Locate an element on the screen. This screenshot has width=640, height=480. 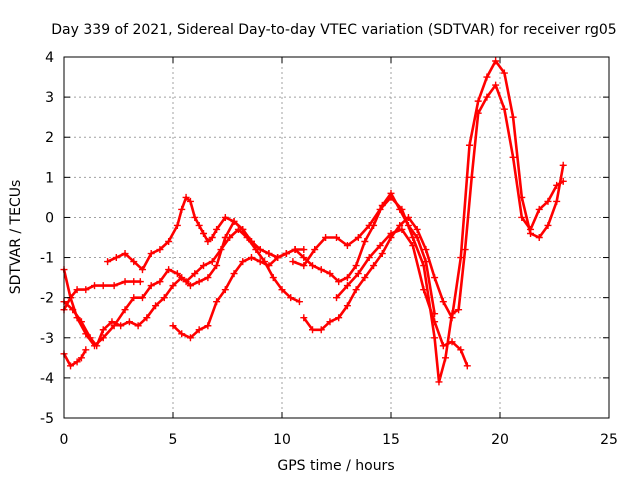
x-tick-label: 25 is located at coordinates (609, 440).